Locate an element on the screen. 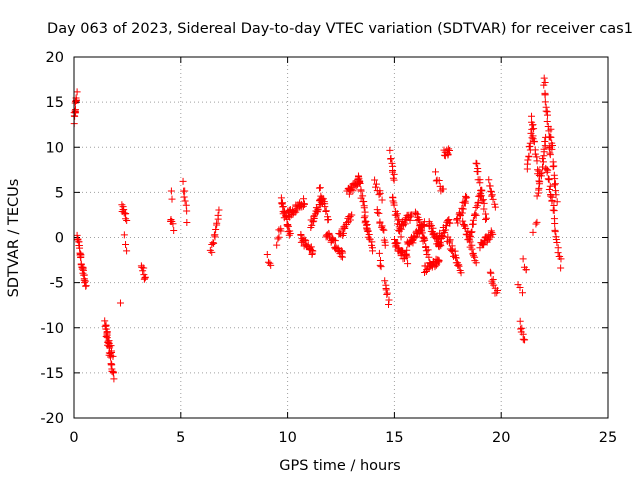  y-tick-label: 0 is located at coordinates (59, 239).